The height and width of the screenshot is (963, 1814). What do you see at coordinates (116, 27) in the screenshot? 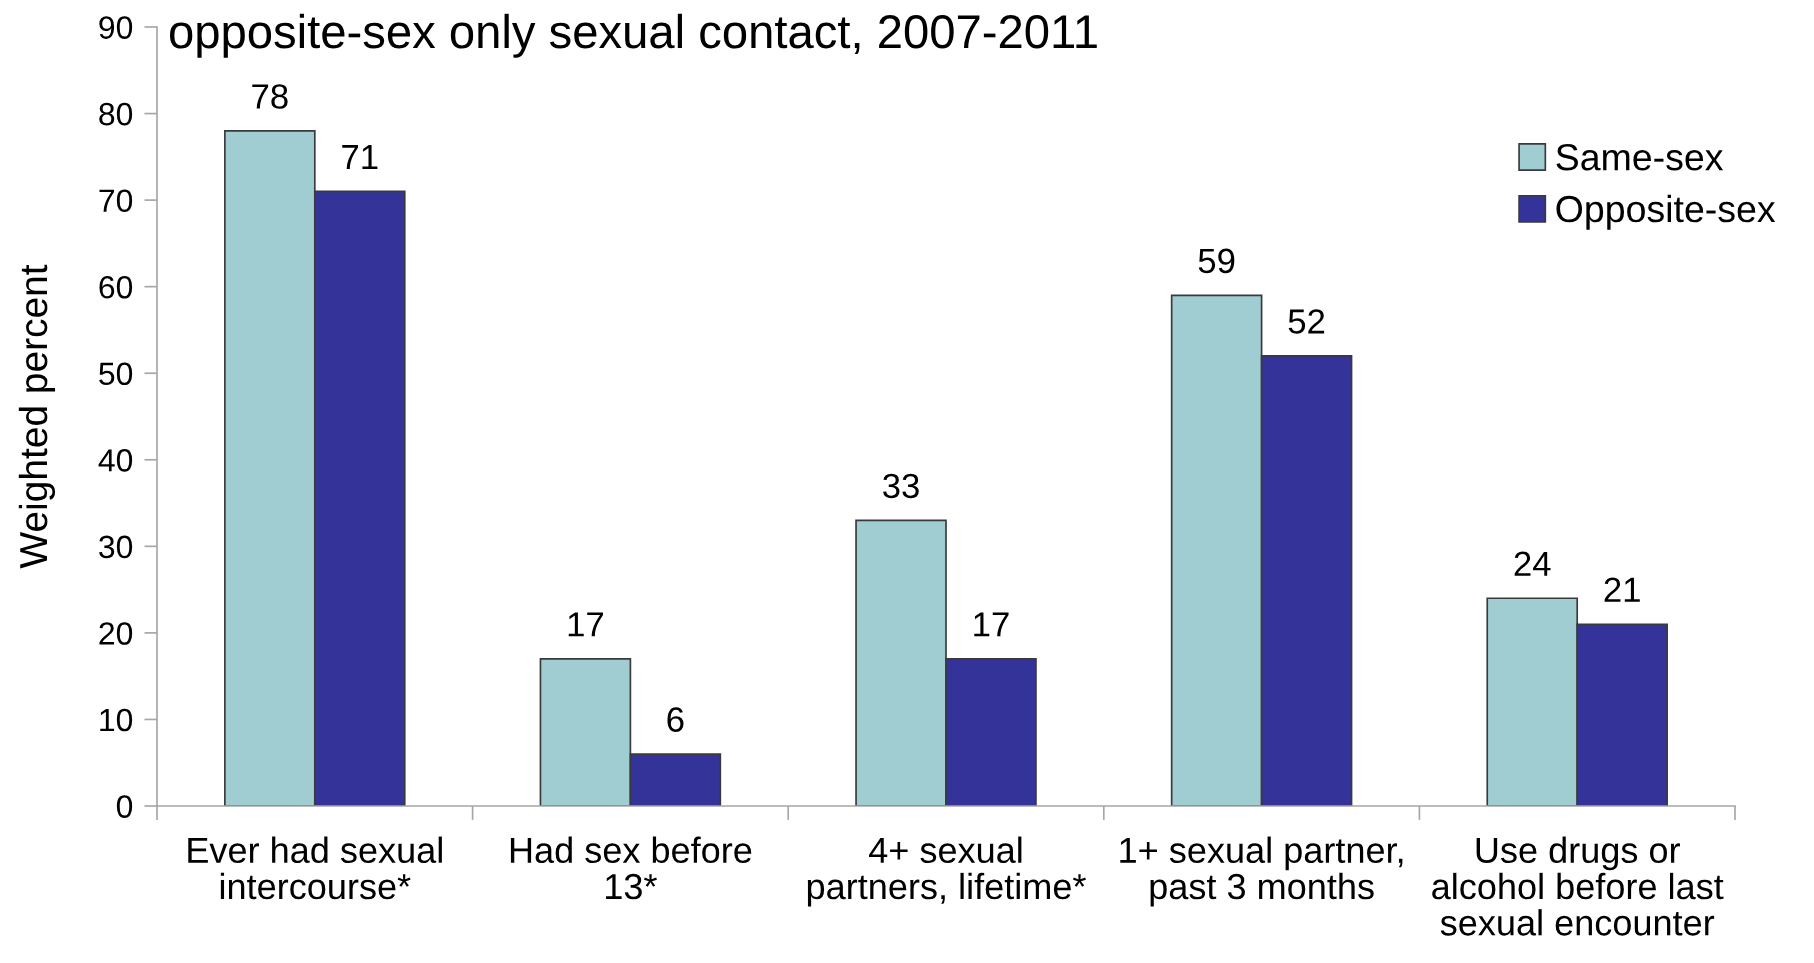
I see `y-tick-label: 90` at bounding box center [116, 27].